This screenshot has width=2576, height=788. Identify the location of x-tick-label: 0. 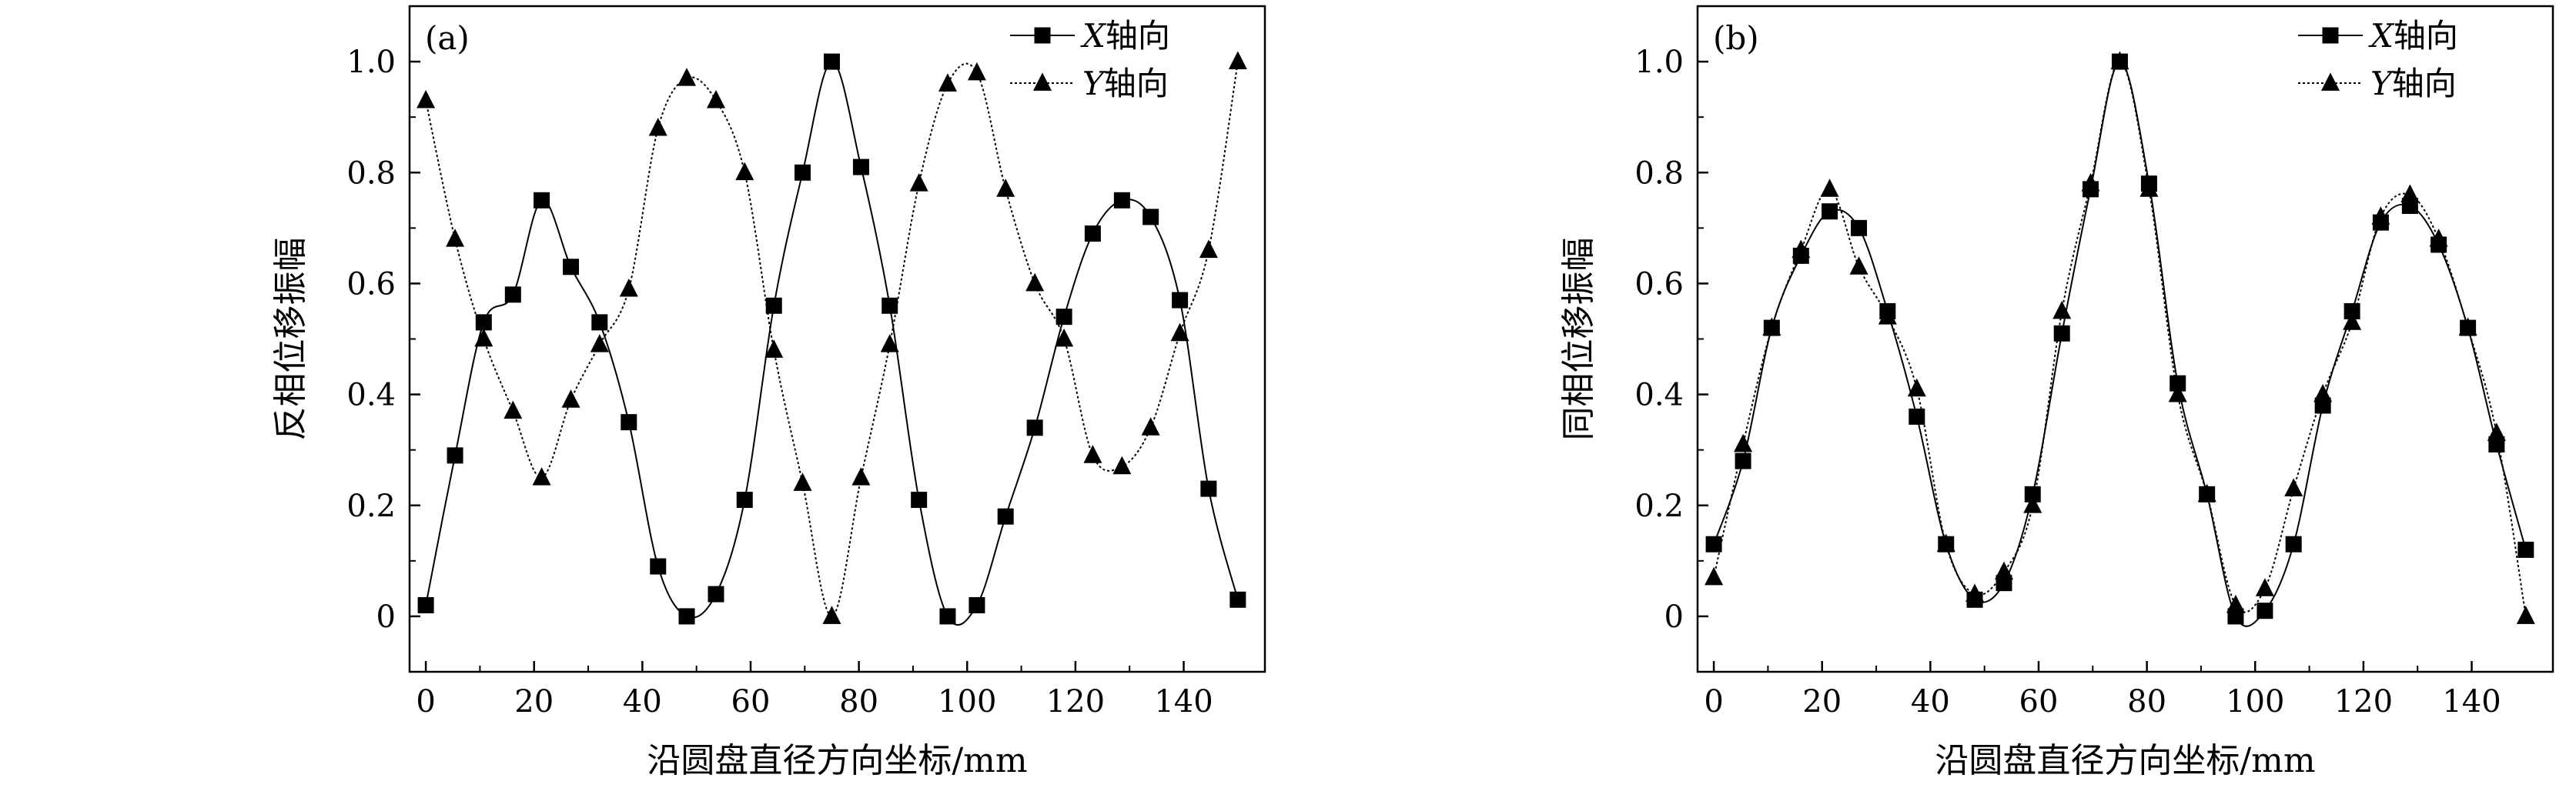
(1713, 702).